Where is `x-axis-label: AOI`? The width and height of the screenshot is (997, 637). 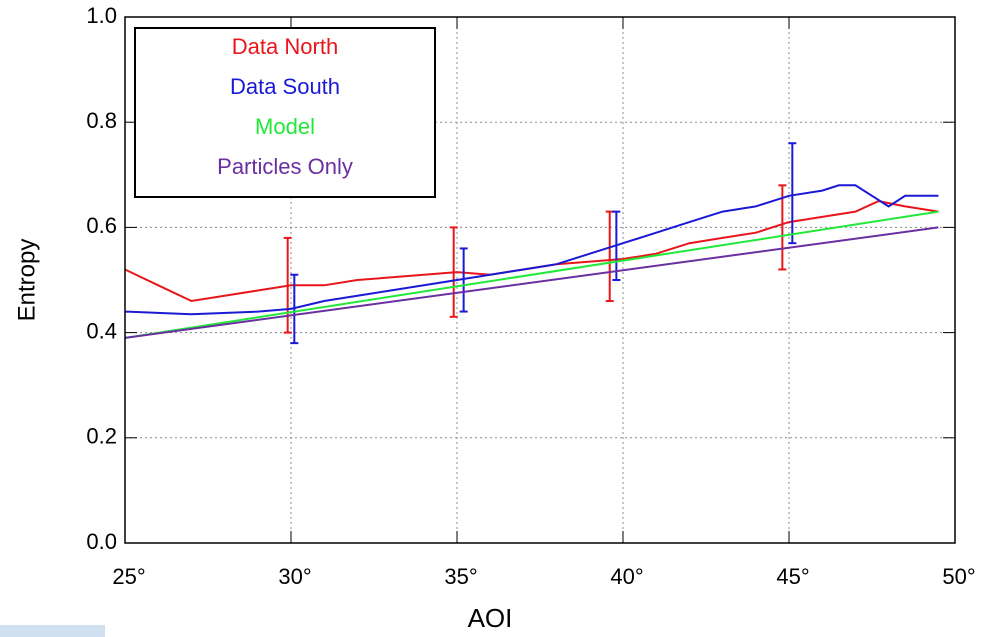 x-axis-label: AOI is located at coordinates (490, 618).